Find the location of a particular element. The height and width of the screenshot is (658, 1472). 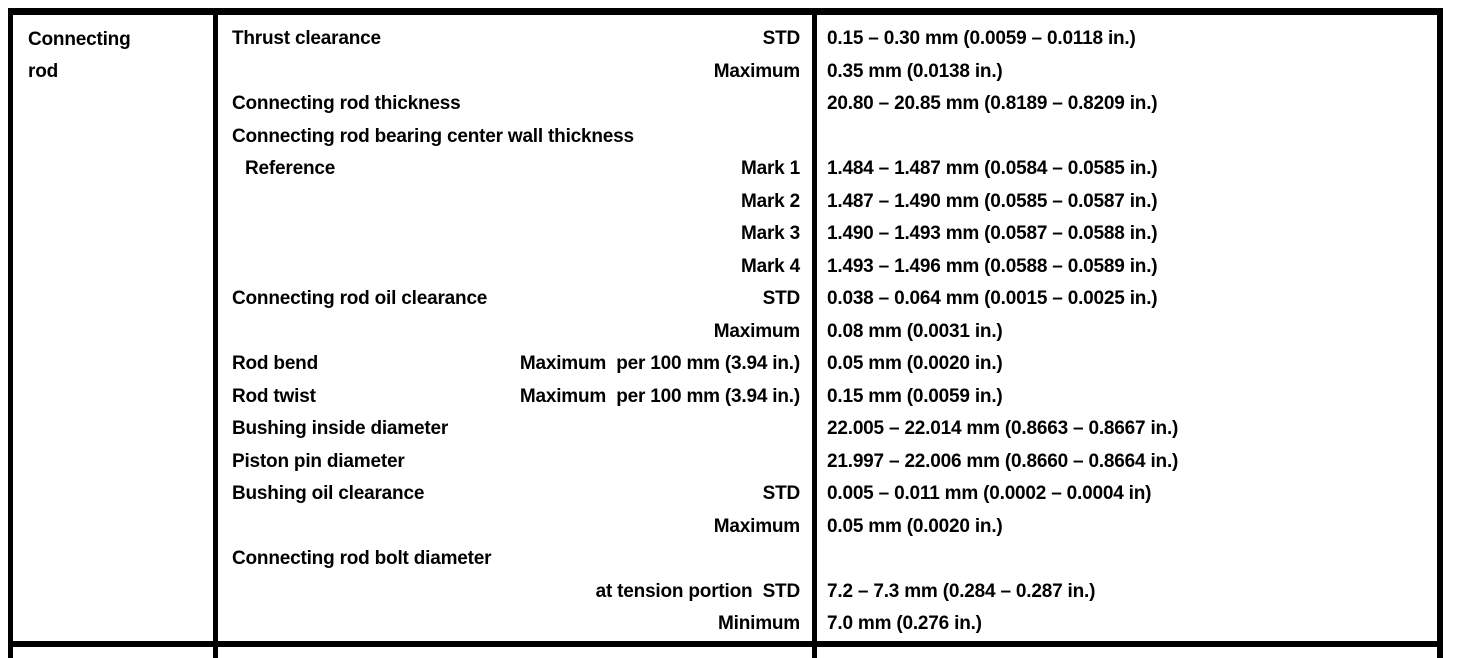

spec-value: 1.484 – 1.487 mm (0.0584 – 0.0585 in.) is located at coordinates (992, 169).